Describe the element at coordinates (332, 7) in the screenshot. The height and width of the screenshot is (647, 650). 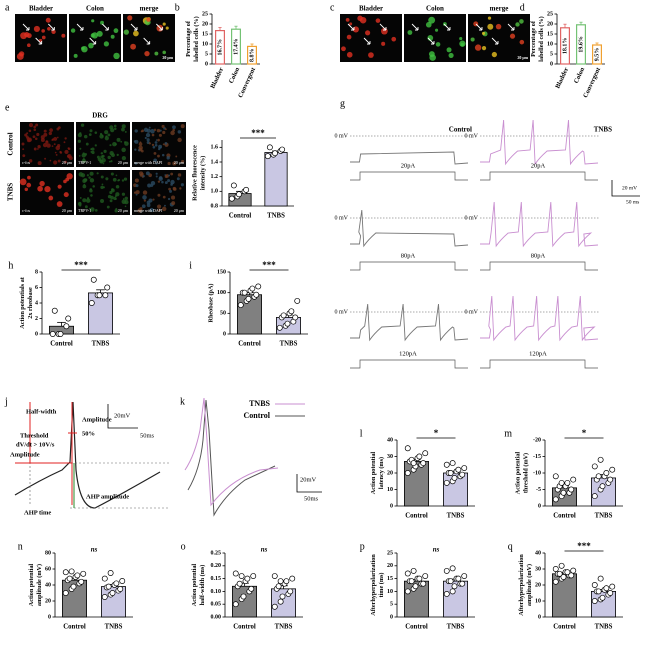
I see `panel-letter: c` at that location.